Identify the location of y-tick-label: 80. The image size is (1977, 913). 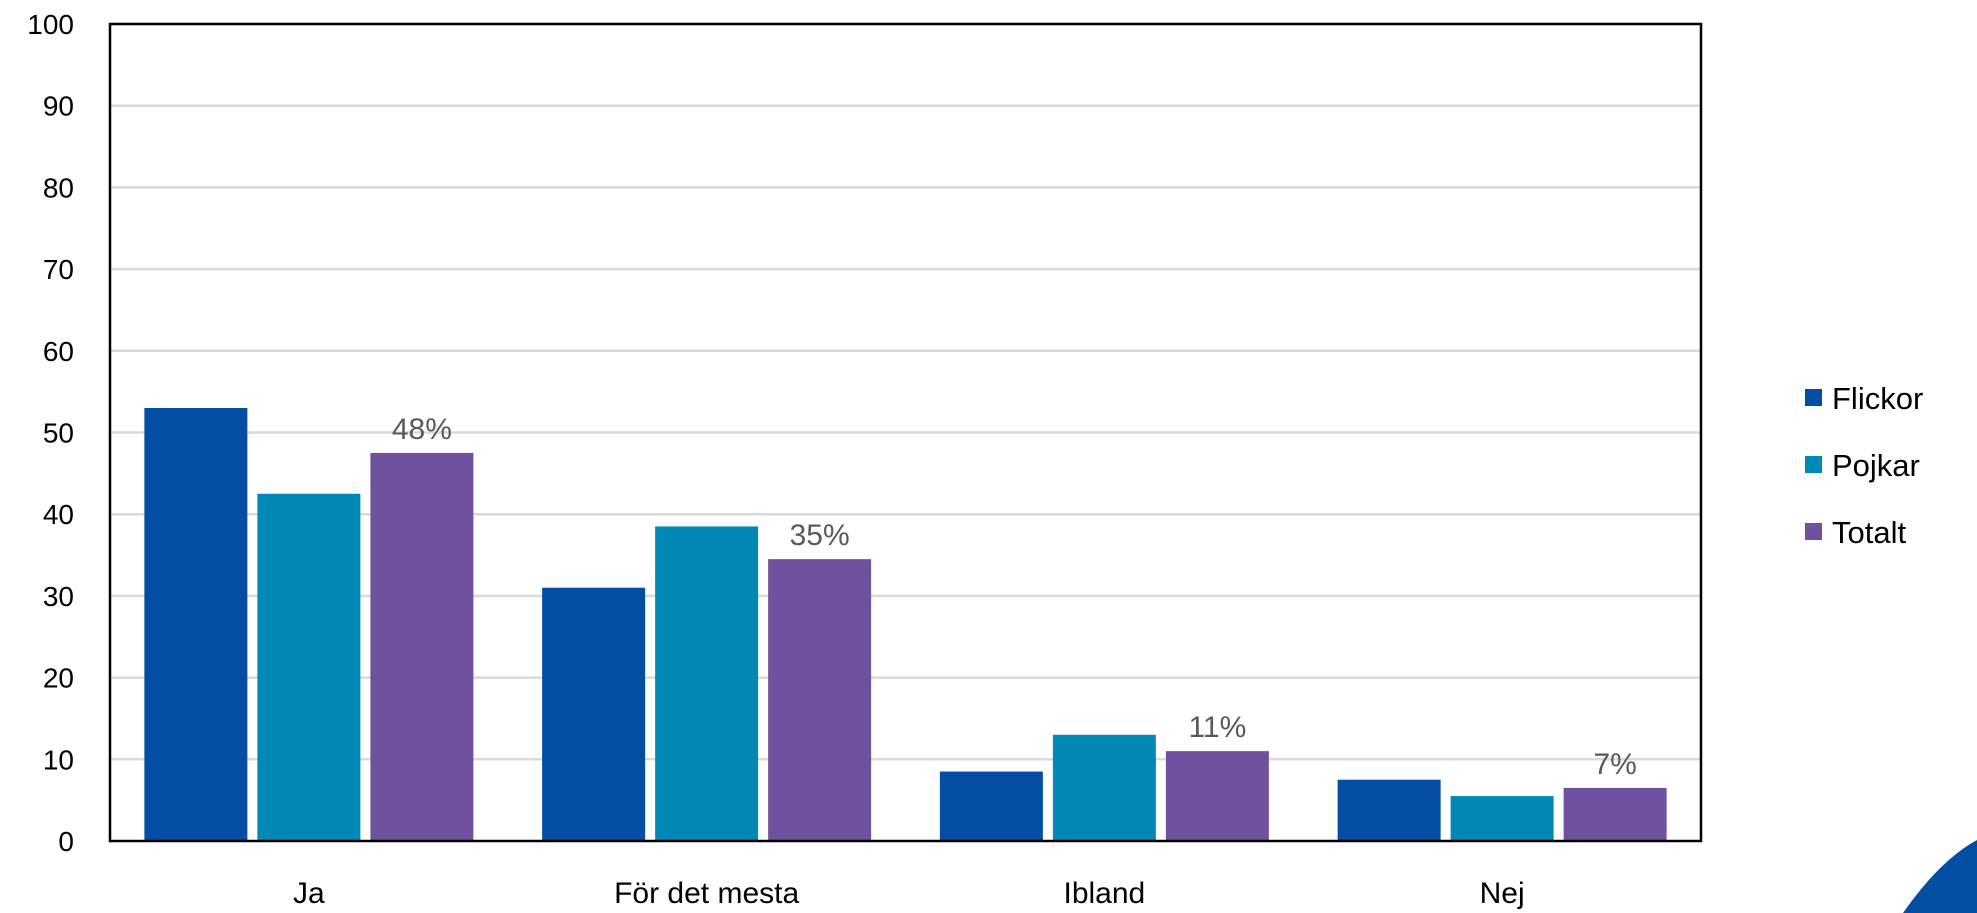
(58, 187).